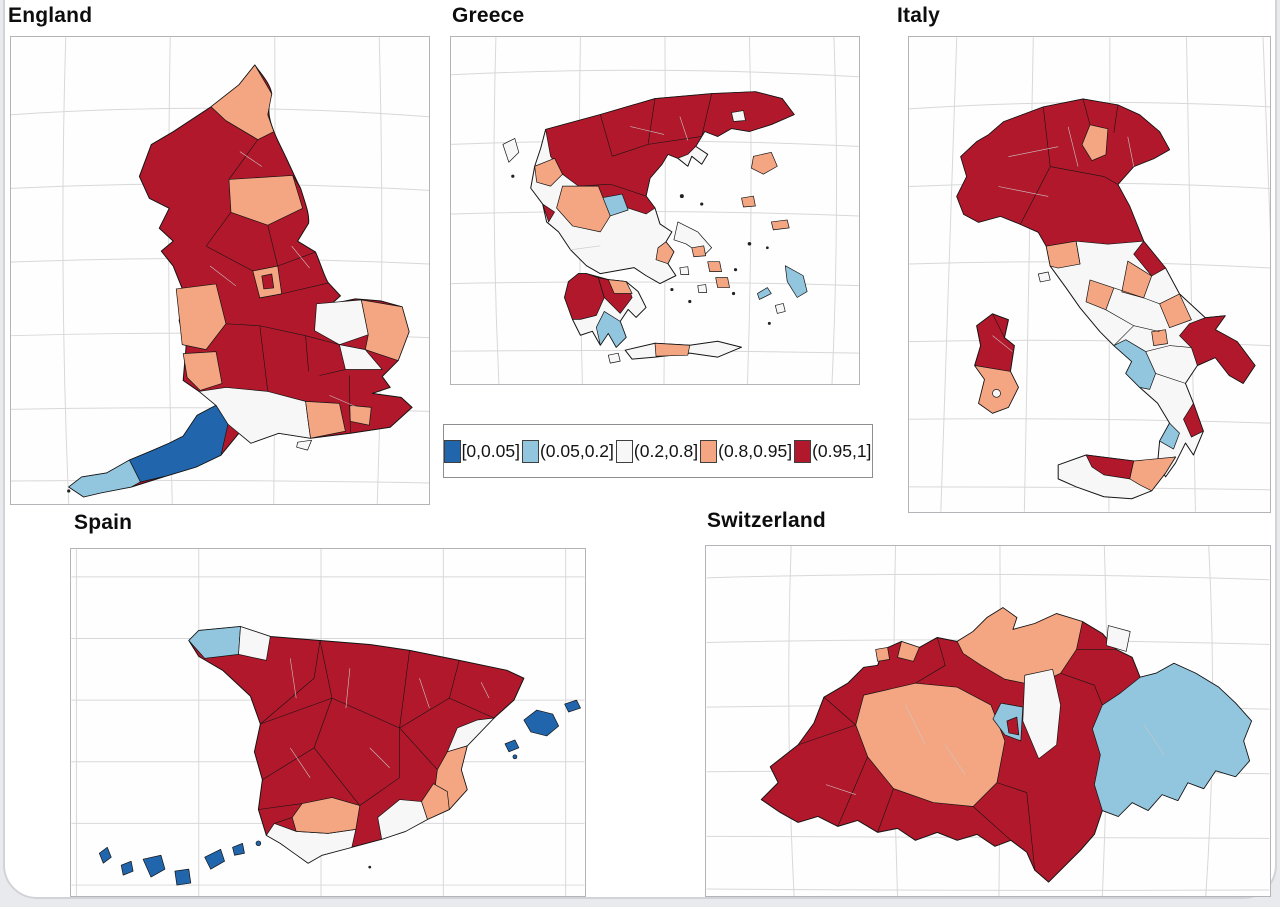 The image size is (1280, 907). What do you see at coordinates (666, 450) in the screenshot?
I see `legend-label: (0.2,0.8]` at bounding box center [666, 450].